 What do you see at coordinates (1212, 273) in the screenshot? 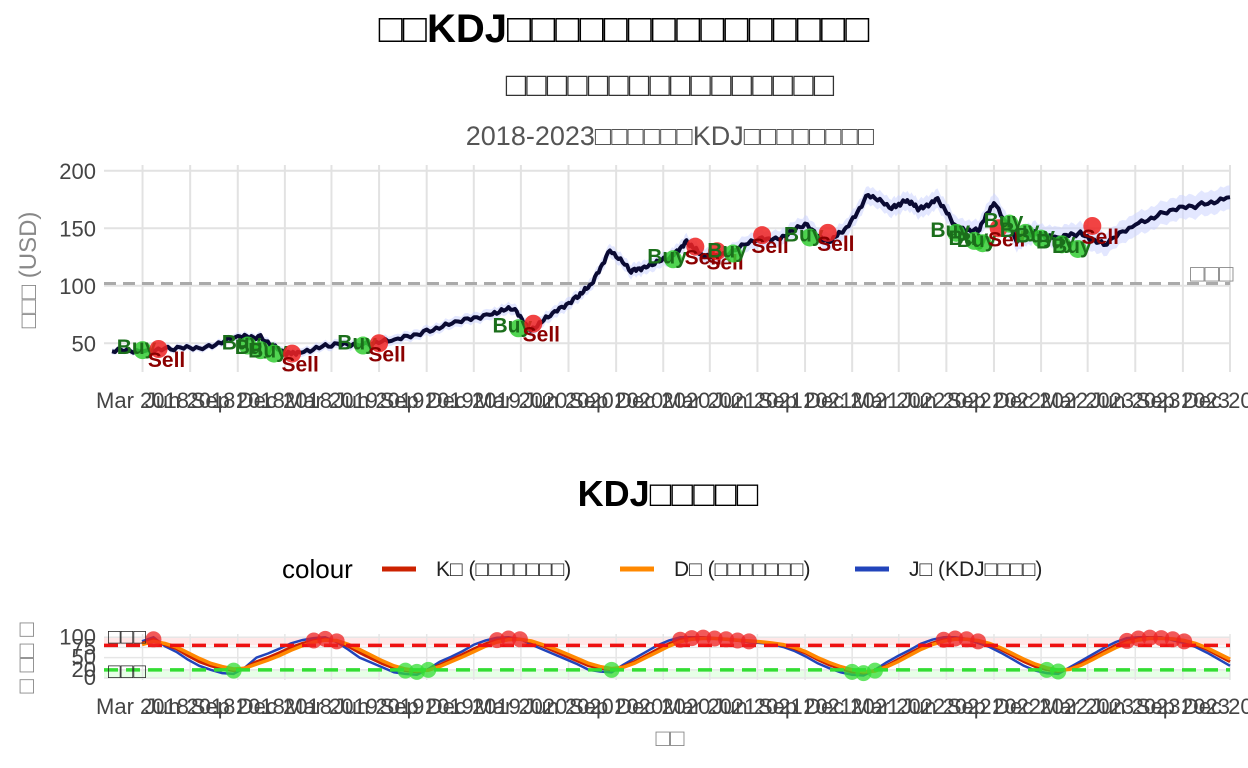
I see `reference-line-label: □□□` at bounding box center [1212, 273].